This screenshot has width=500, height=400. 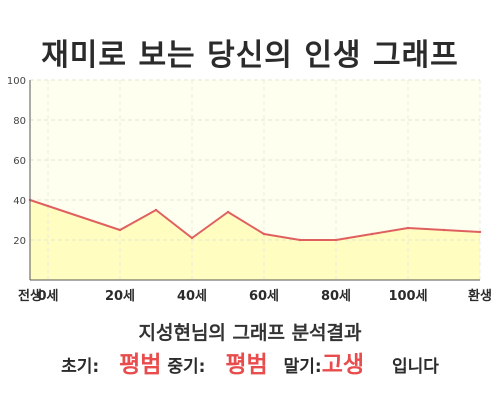 What do you see at coordinates (16, 81) in the screenshot?
I see `y-tick-label: 100` at bounding box center [16, 81].